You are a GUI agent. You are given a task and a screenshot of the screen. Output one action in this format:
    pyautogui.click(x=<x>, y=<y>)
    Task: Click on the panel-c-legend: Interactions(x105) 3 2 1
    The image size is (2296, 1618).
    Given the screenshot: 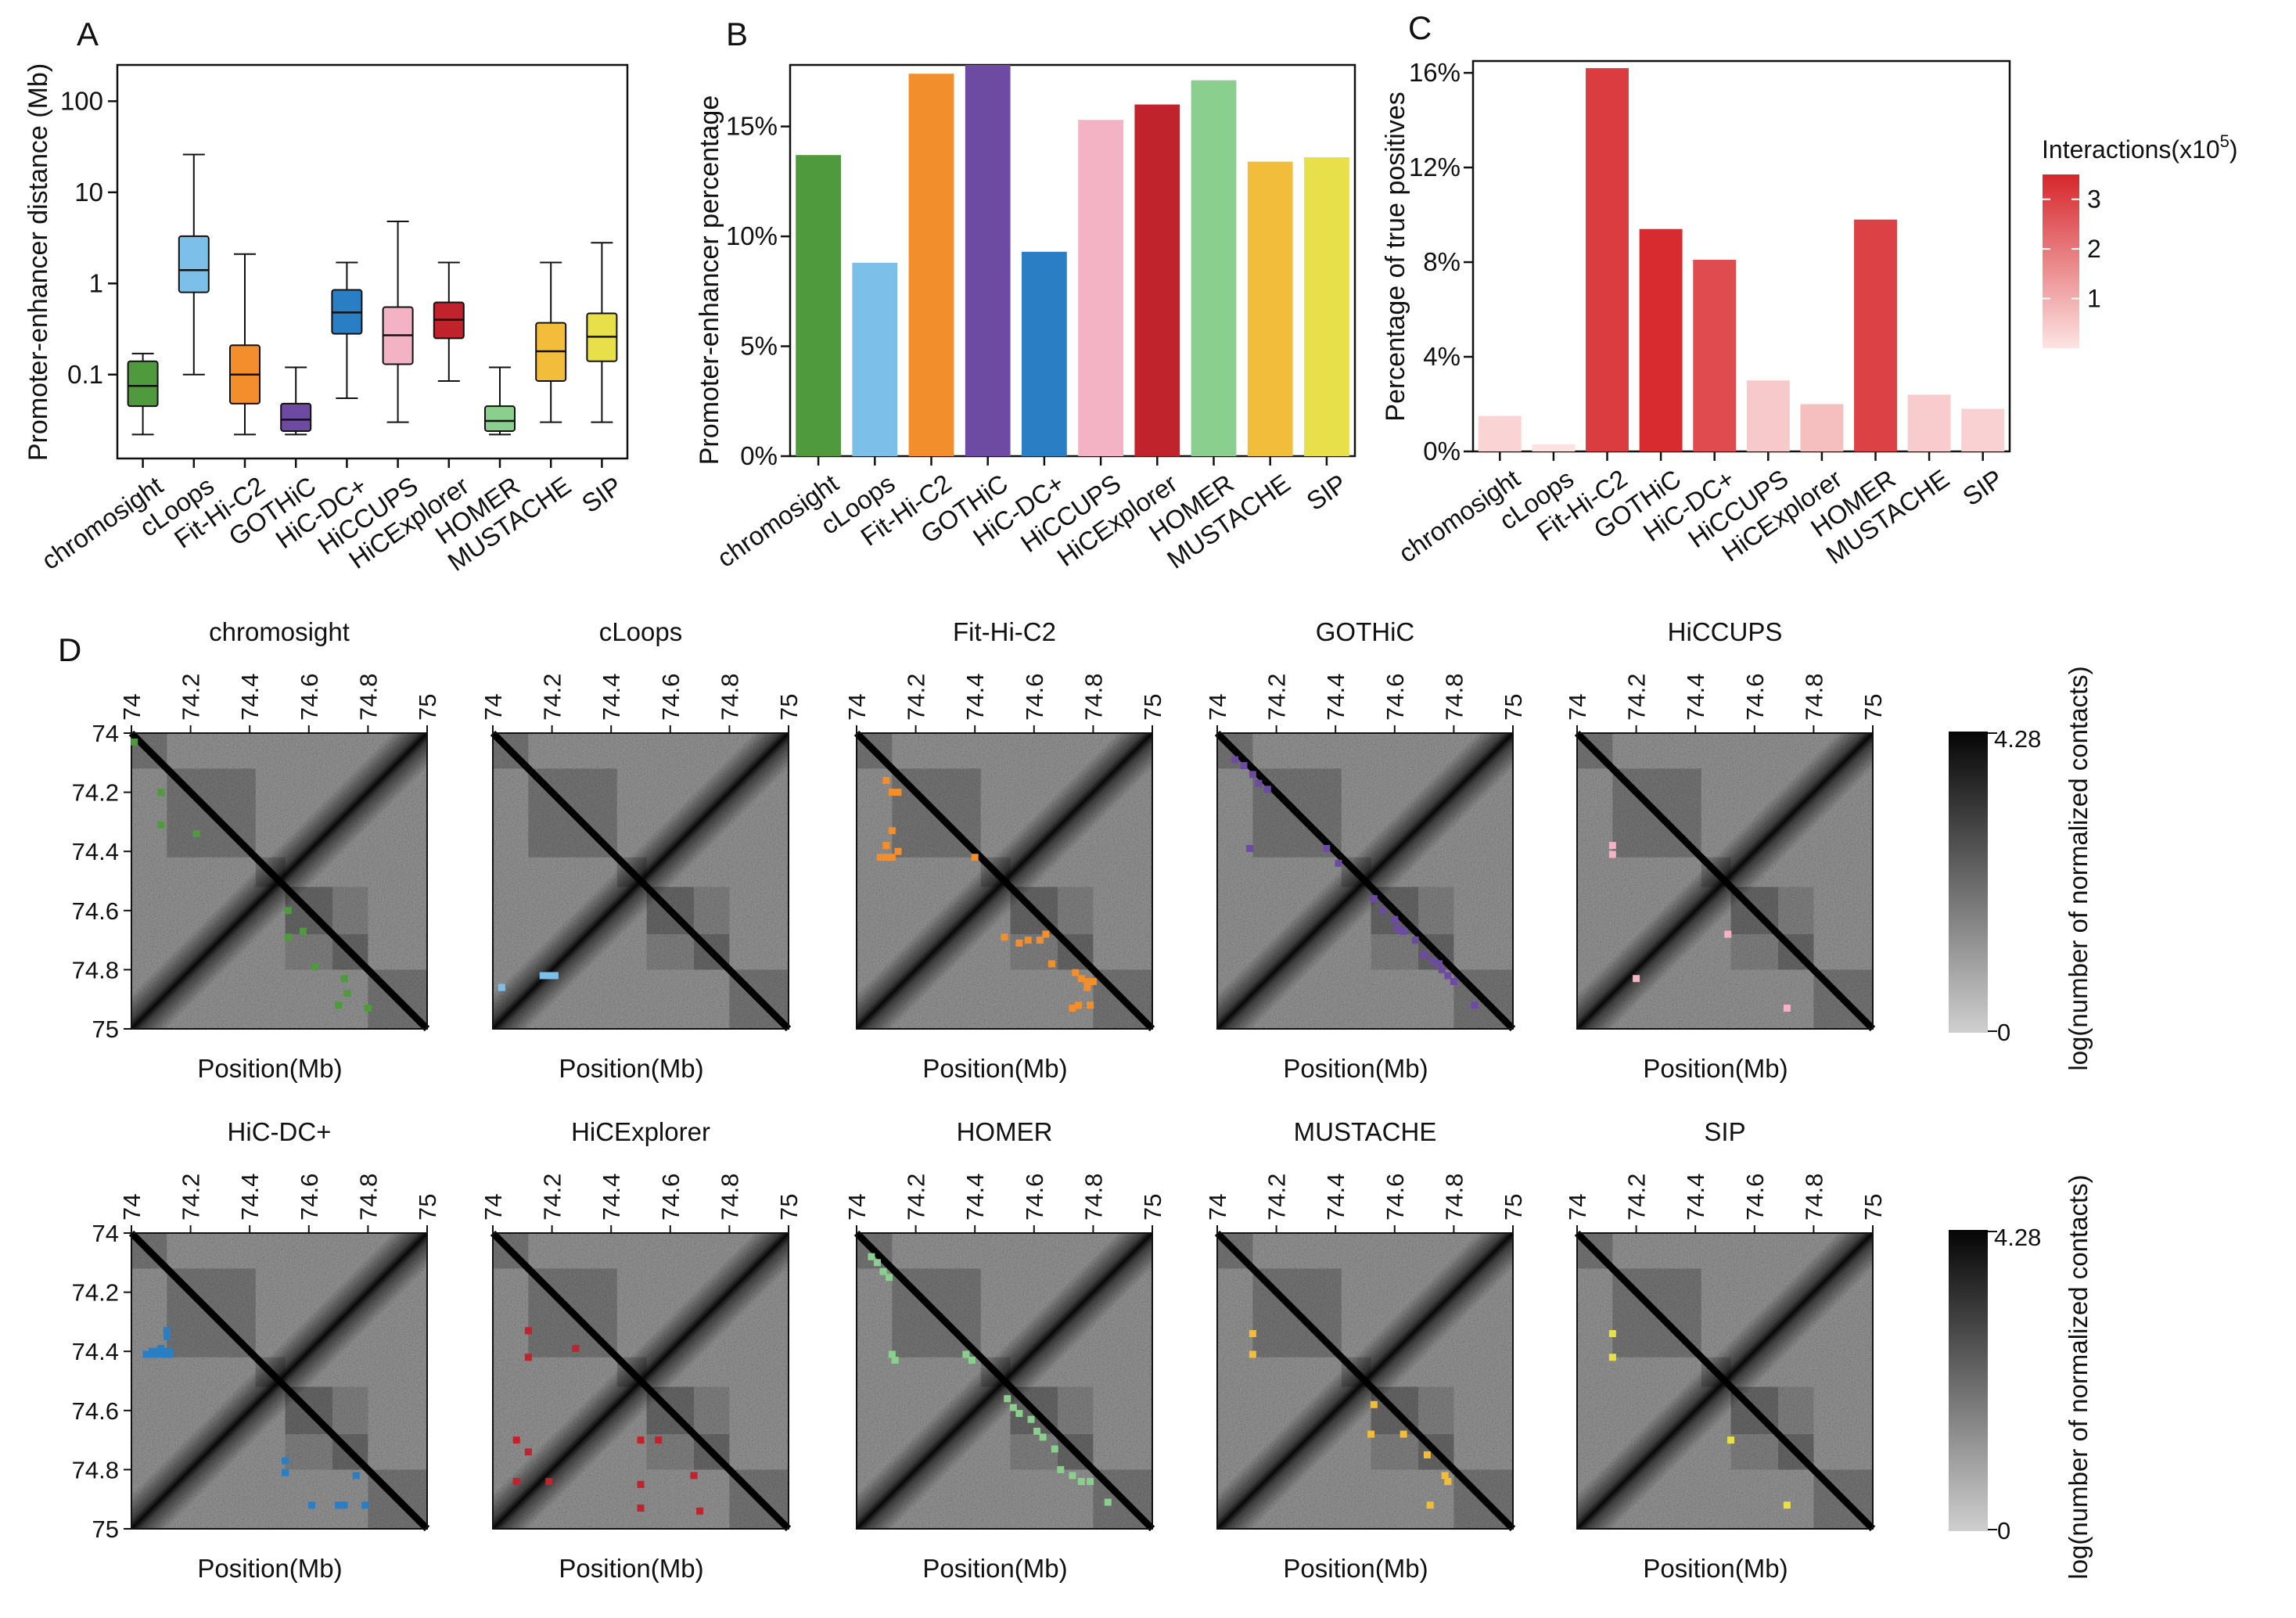 What is the action you would take?
    pyautogui.click(x=2140, y=239)
    